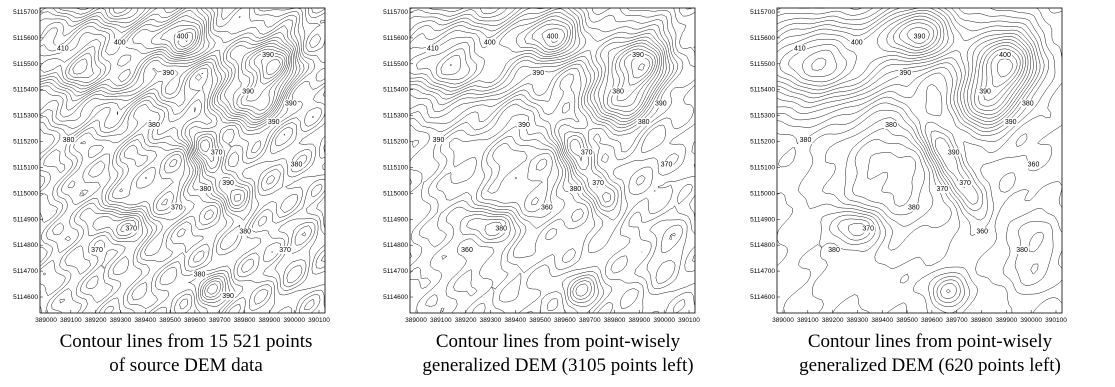 Image resolution: width=1115 pixels, height=387 pixels. Describe the element at coordinates (515, 320) in the screenshot. I see `x-tick-label: 389400` at that location.